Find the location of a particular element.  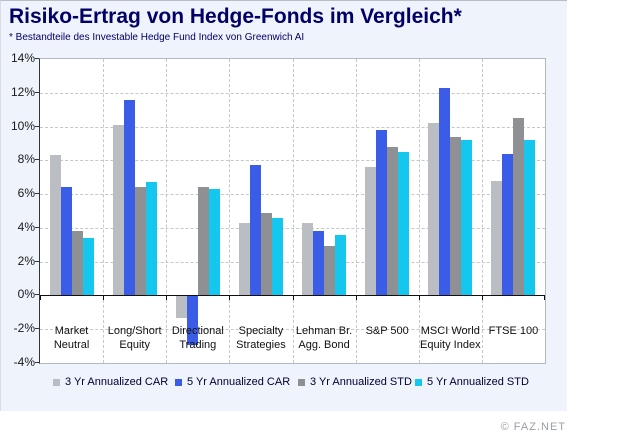

legend-item: 5 Yr Annualized STD is located at coordinates (472, 382).